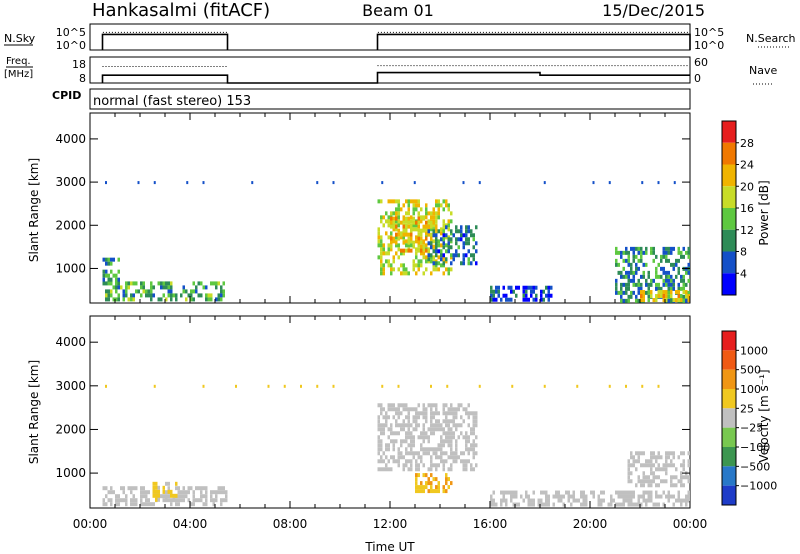 The width and height of the screenshot is (800, 554). What do you see at coordinates (755, 447) in the screenshot?
I see `colorbar-tick-label: −100` at bounding box center [755, 447].